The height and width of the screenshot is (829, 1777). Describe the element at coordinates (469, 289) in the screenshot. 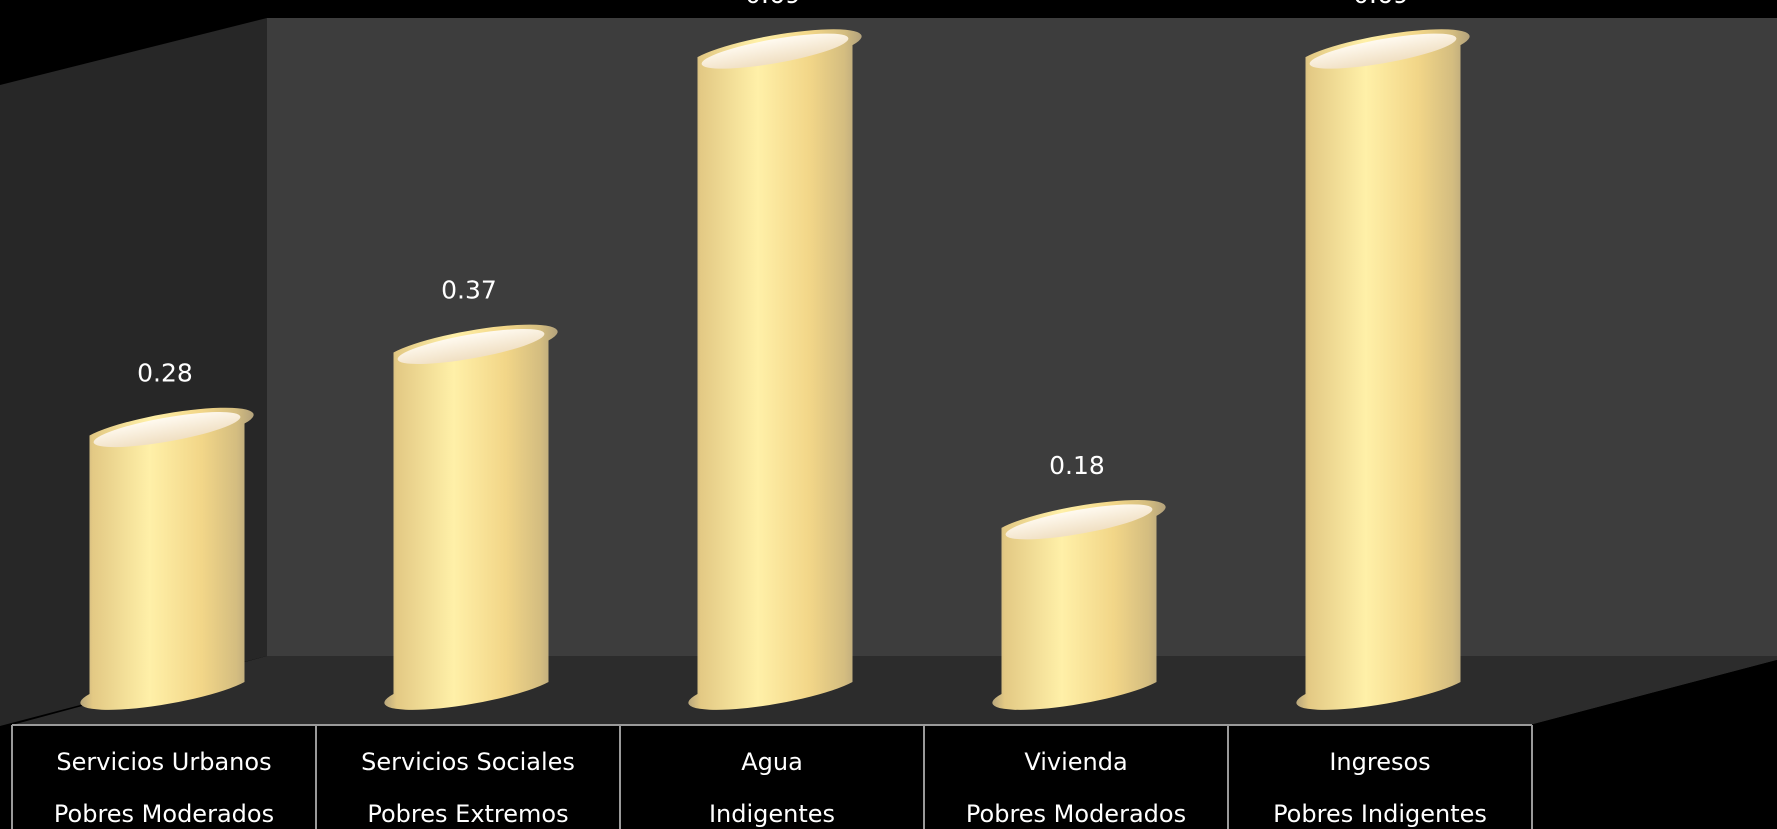

I see `value-label-2: 0.37` at that location.